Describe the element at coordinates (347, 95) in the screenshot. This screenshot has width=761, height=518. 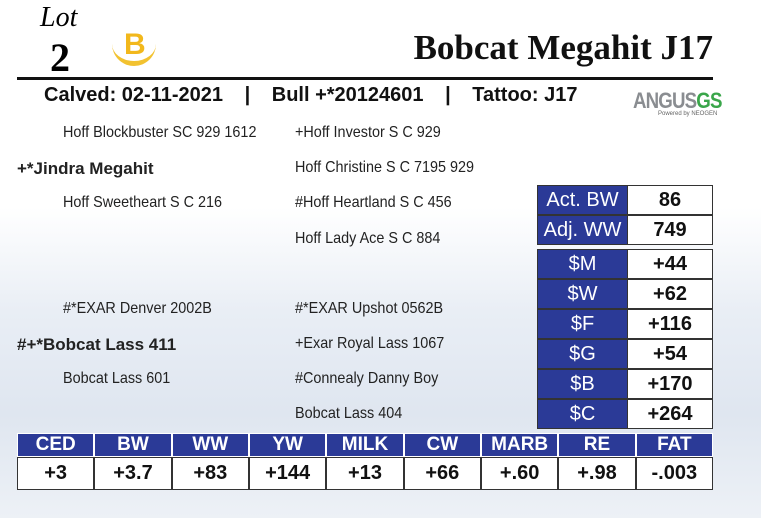
I see `bull-reg: Bull +*20124601` at that location.